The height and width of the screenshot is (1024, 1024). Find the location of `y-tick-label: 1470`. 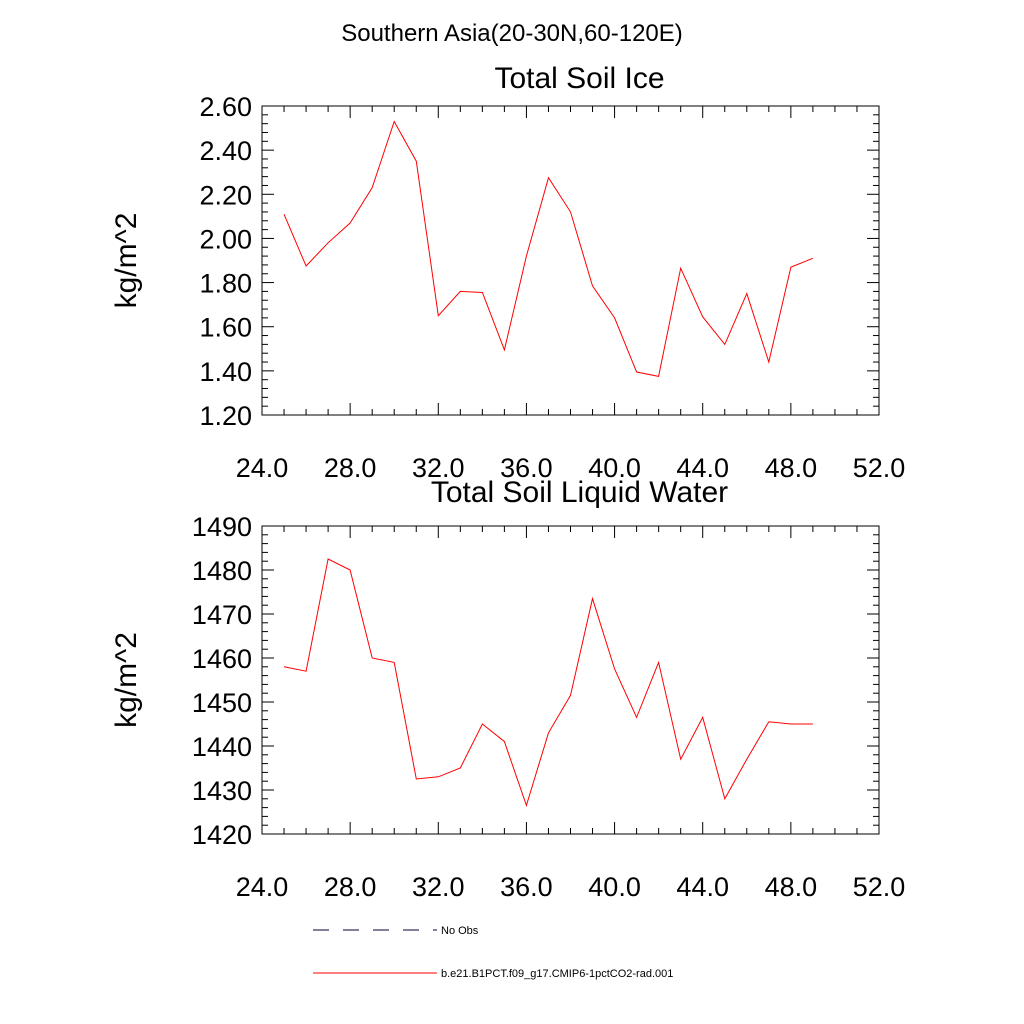

y-tick-label: 1470 is located at coordinates (222, 615).